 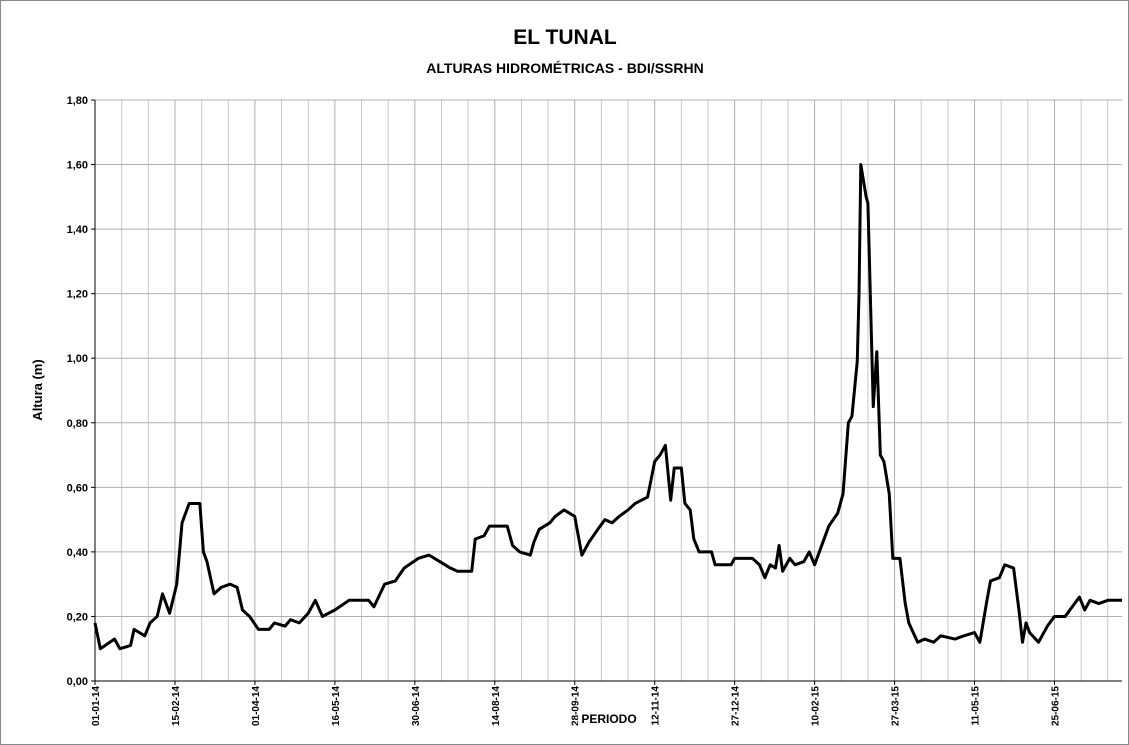 I want to click on x-tick-label: 15-02-14, so click(x=176, y=706).